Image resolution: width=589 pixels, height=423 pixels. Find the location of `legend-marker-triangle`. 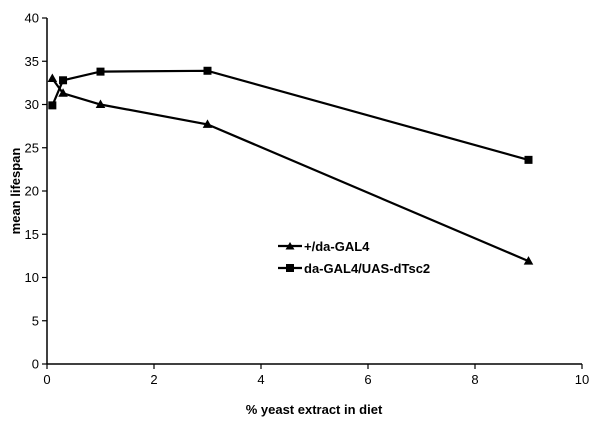

legend-marker-triangle is located at coordinates (290, 246).